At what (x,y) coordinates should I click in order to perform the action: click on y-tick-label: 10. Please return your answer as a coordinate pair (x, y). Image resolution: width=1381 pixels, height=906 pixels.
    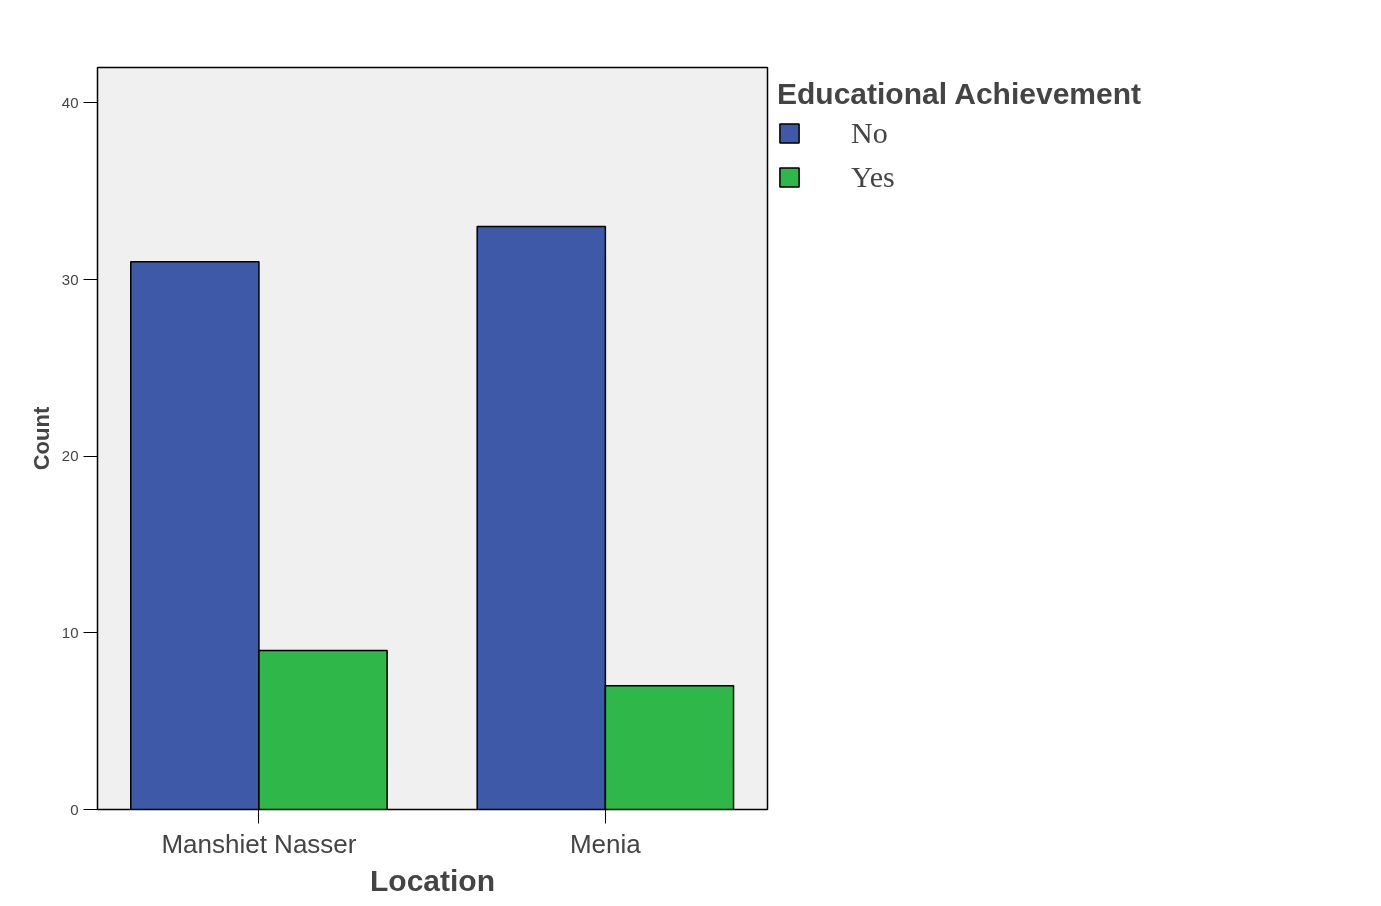
    Looking at the image, I should click on (70, 632).